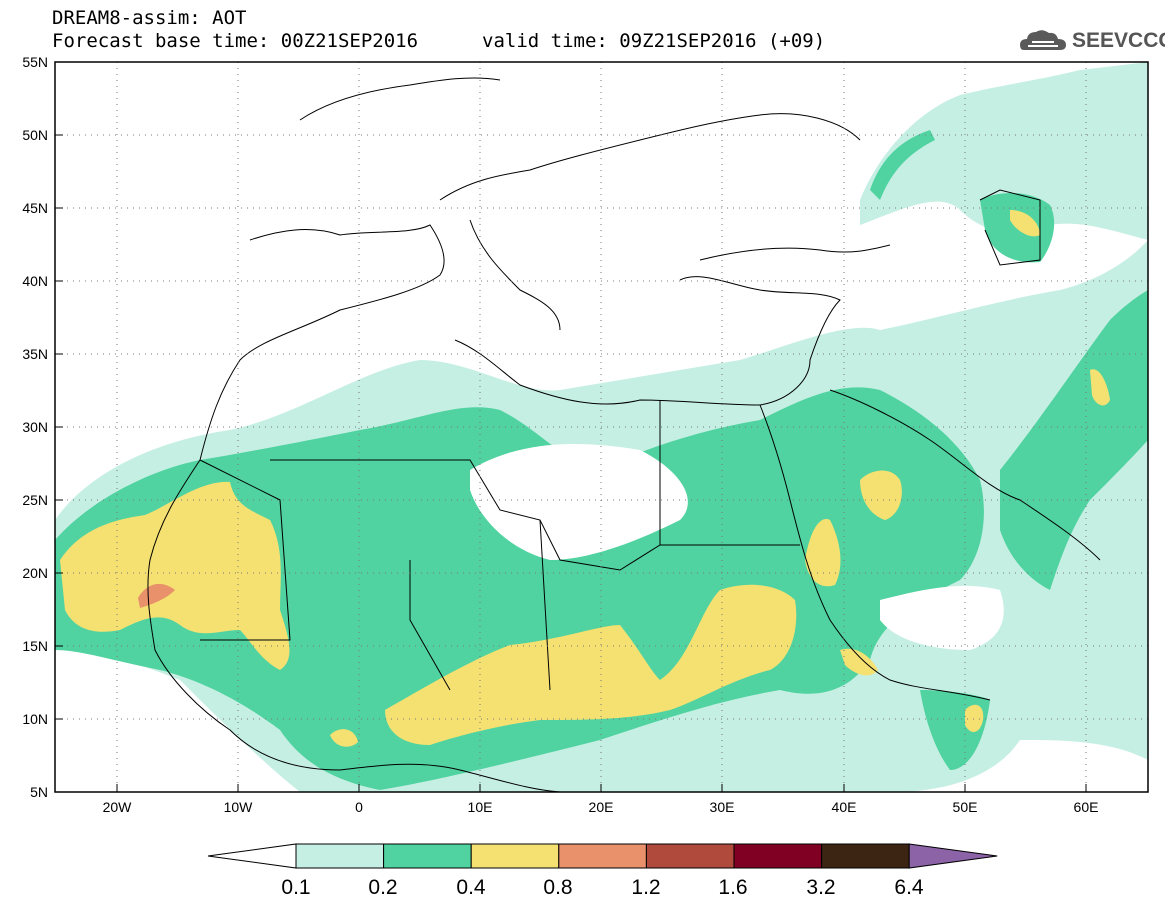  I want to click on legend-cell-upper, so click(953, 856).